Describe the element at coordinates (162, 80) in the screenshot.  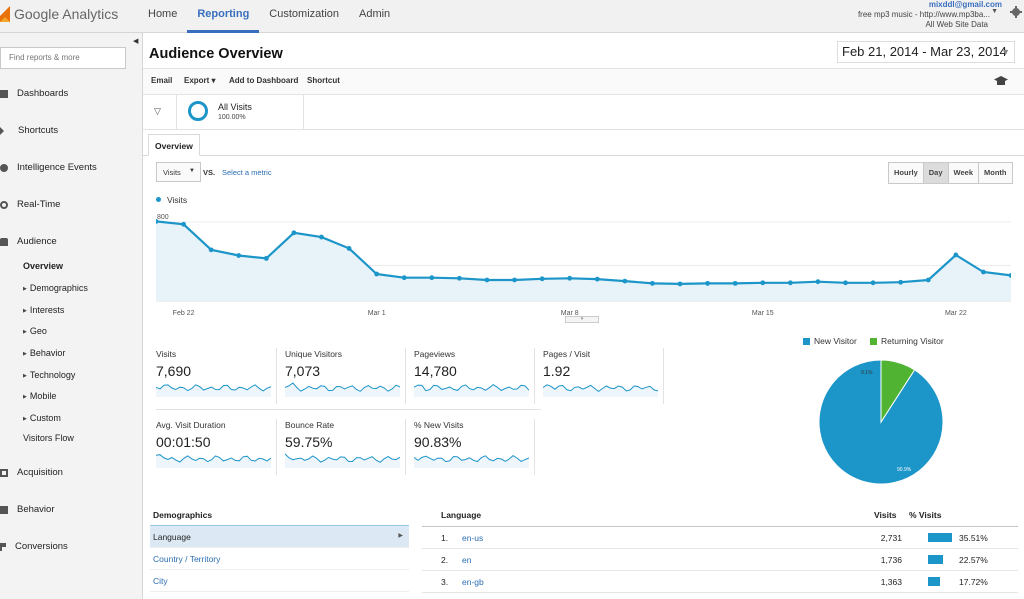
I see `email-button: Email` at that location.